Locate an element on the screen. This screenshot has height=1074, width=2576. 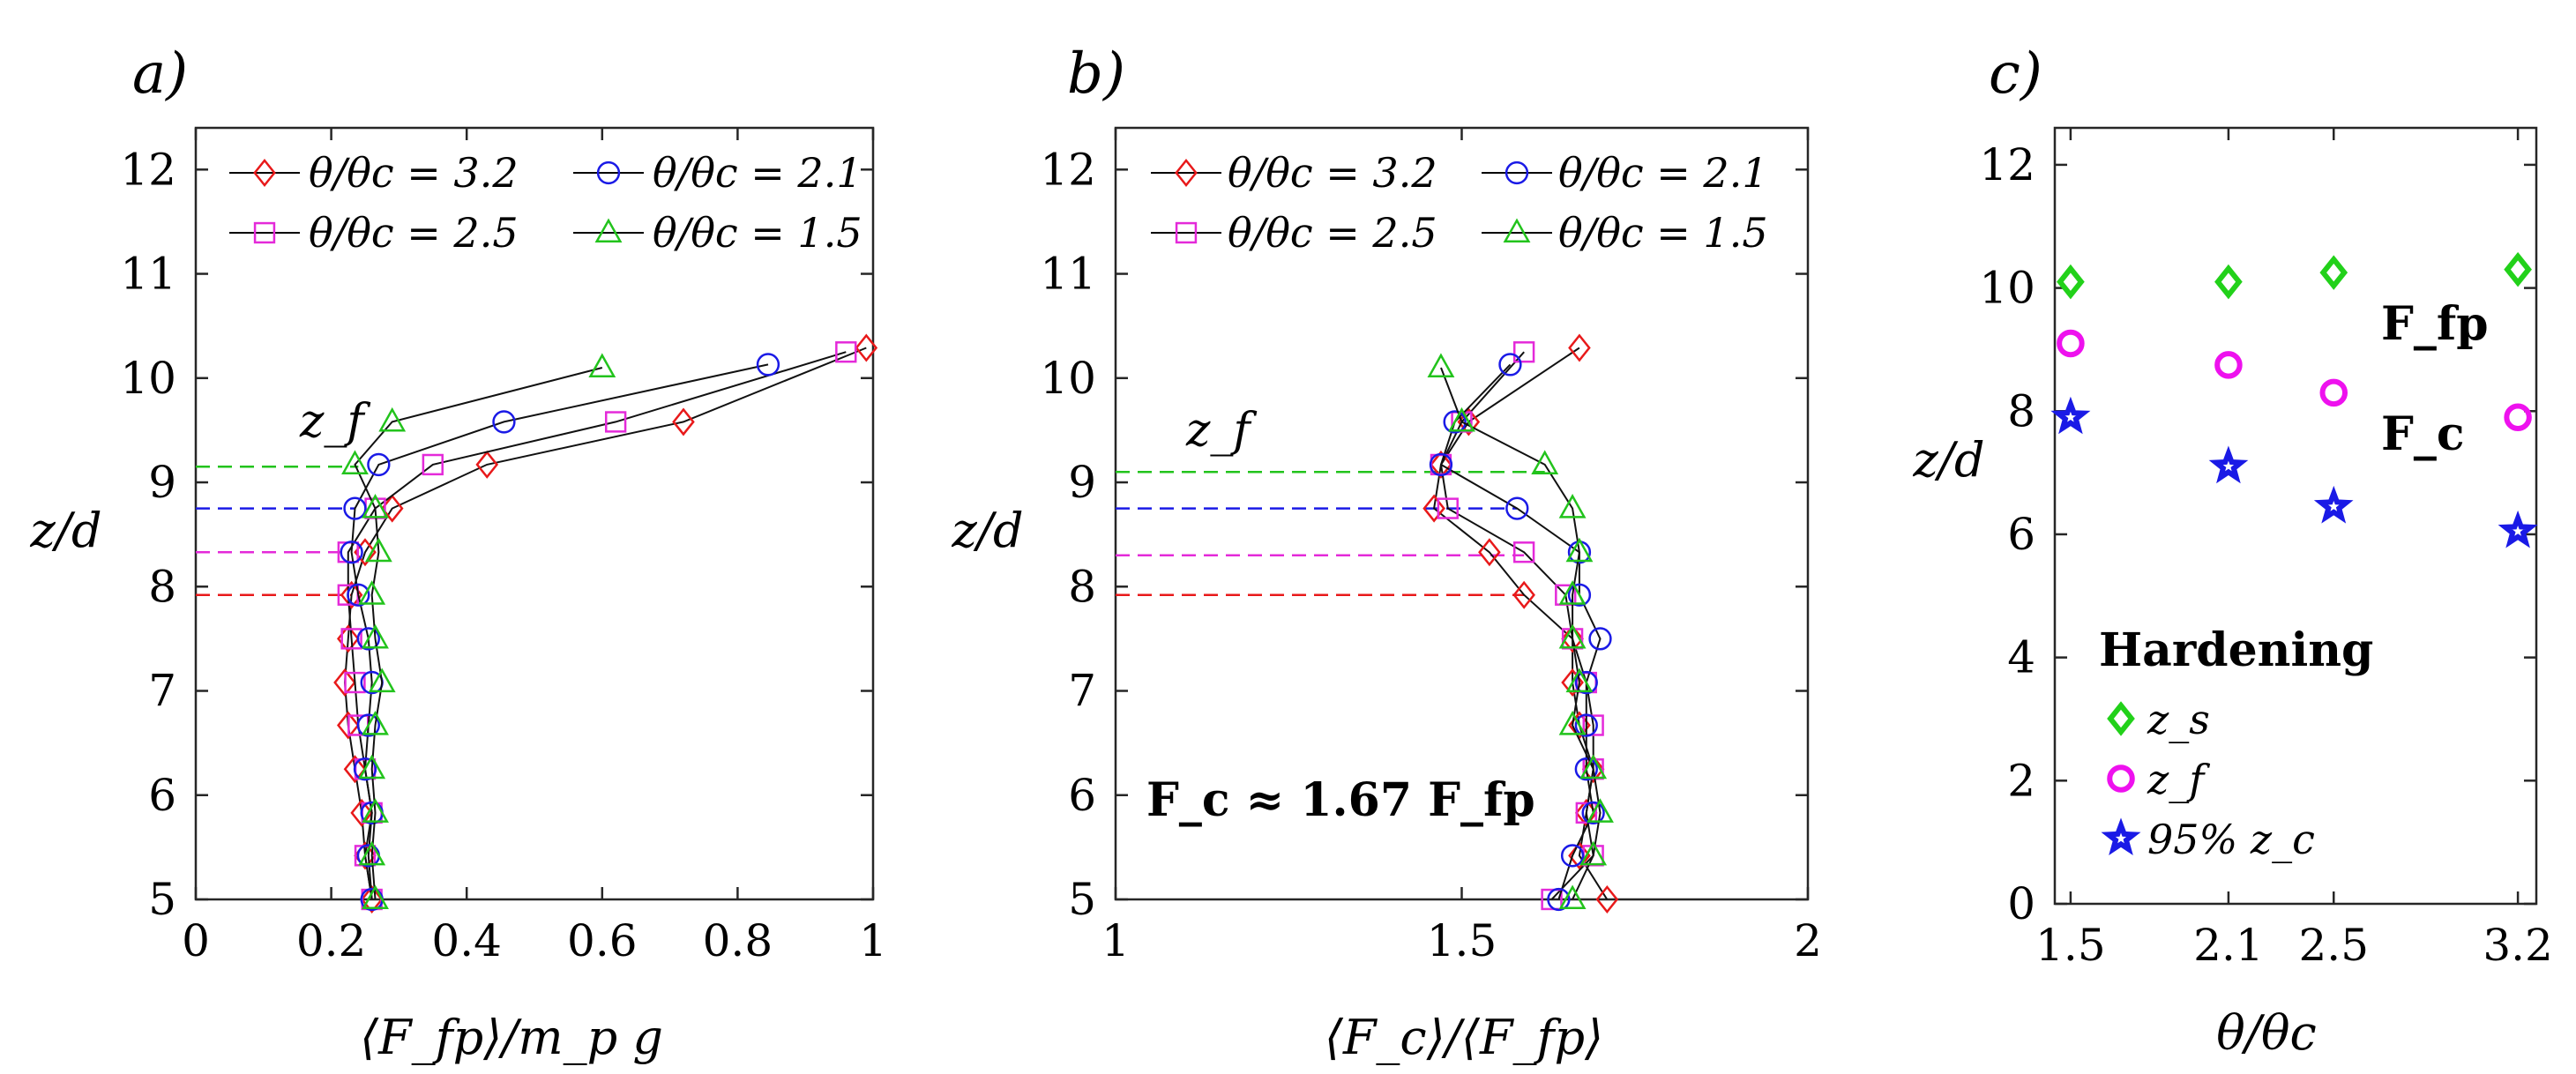
legend-item: 95% z_c is located at coordinates (2231, 839).